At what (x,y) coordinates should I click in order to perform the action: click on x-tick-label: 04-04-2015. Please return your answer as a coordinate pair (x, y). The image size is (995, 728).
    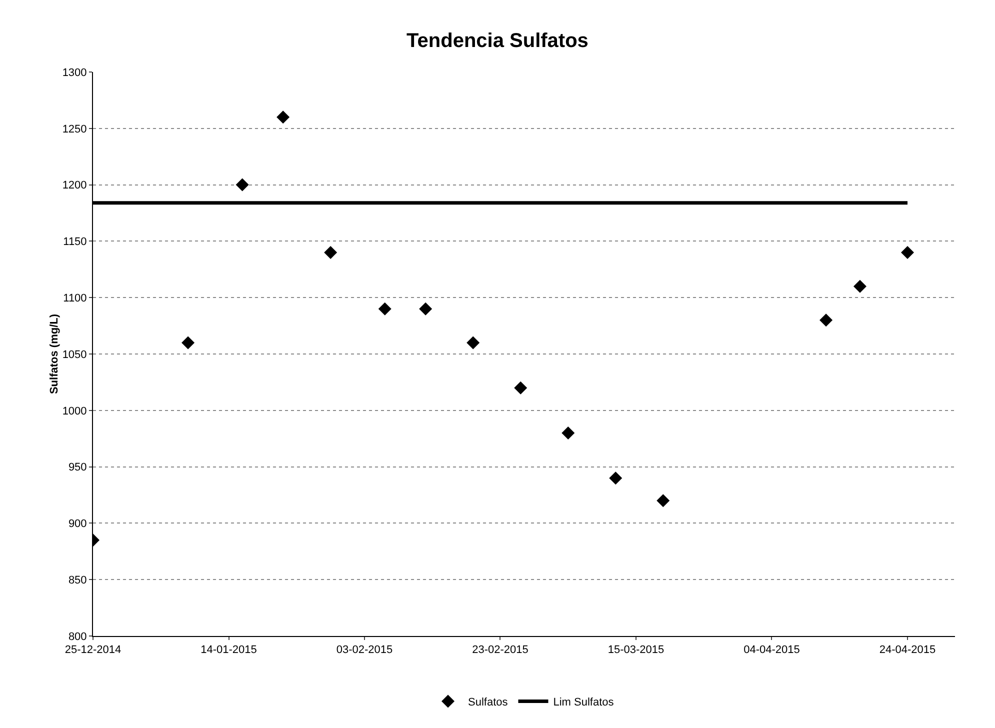
    Looking at the image, I should click on (772, 650).